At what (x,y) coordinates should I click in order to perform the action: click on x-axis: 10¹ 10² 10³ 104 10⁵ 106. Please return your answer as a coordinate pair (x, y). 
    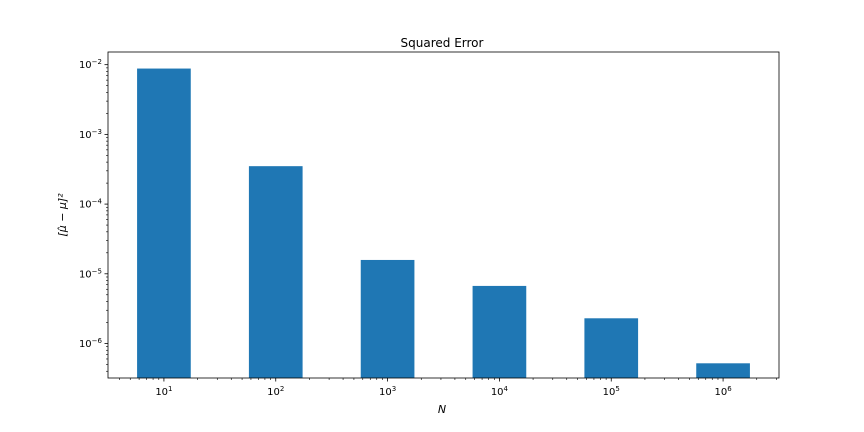
    Looking at the image, I should click on (448, 388).